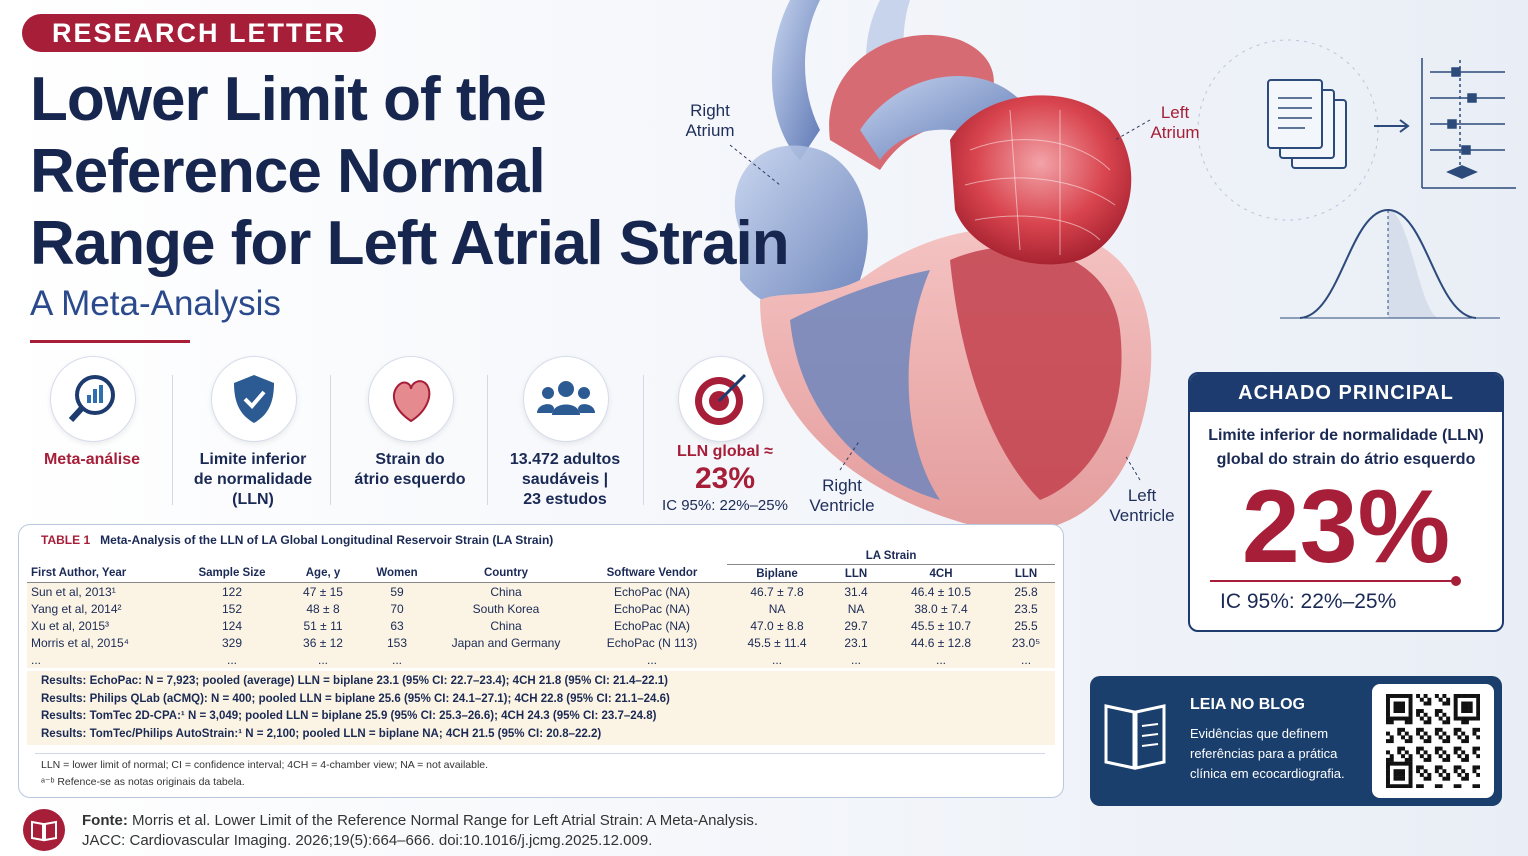 Image resolution: width=1528 pixels, height=856 pixels. Describe the element at coordinates (842, 496) in the screenshot. I see `heart-label: Right Ventricle` at that location.